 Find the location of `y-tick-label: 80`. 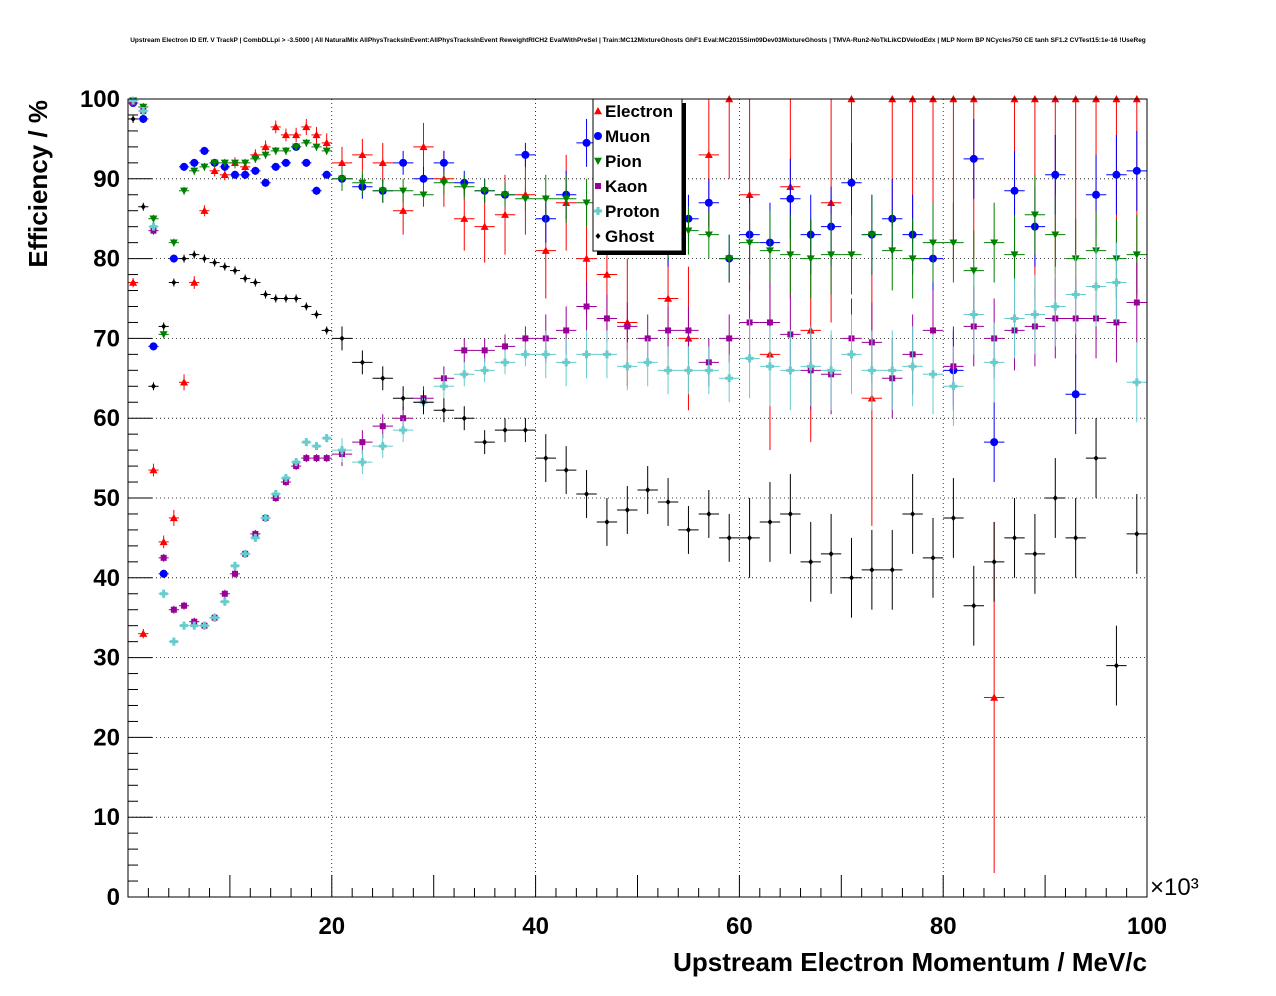

y-tick-label: 80 is located at coordinates (106, 259).